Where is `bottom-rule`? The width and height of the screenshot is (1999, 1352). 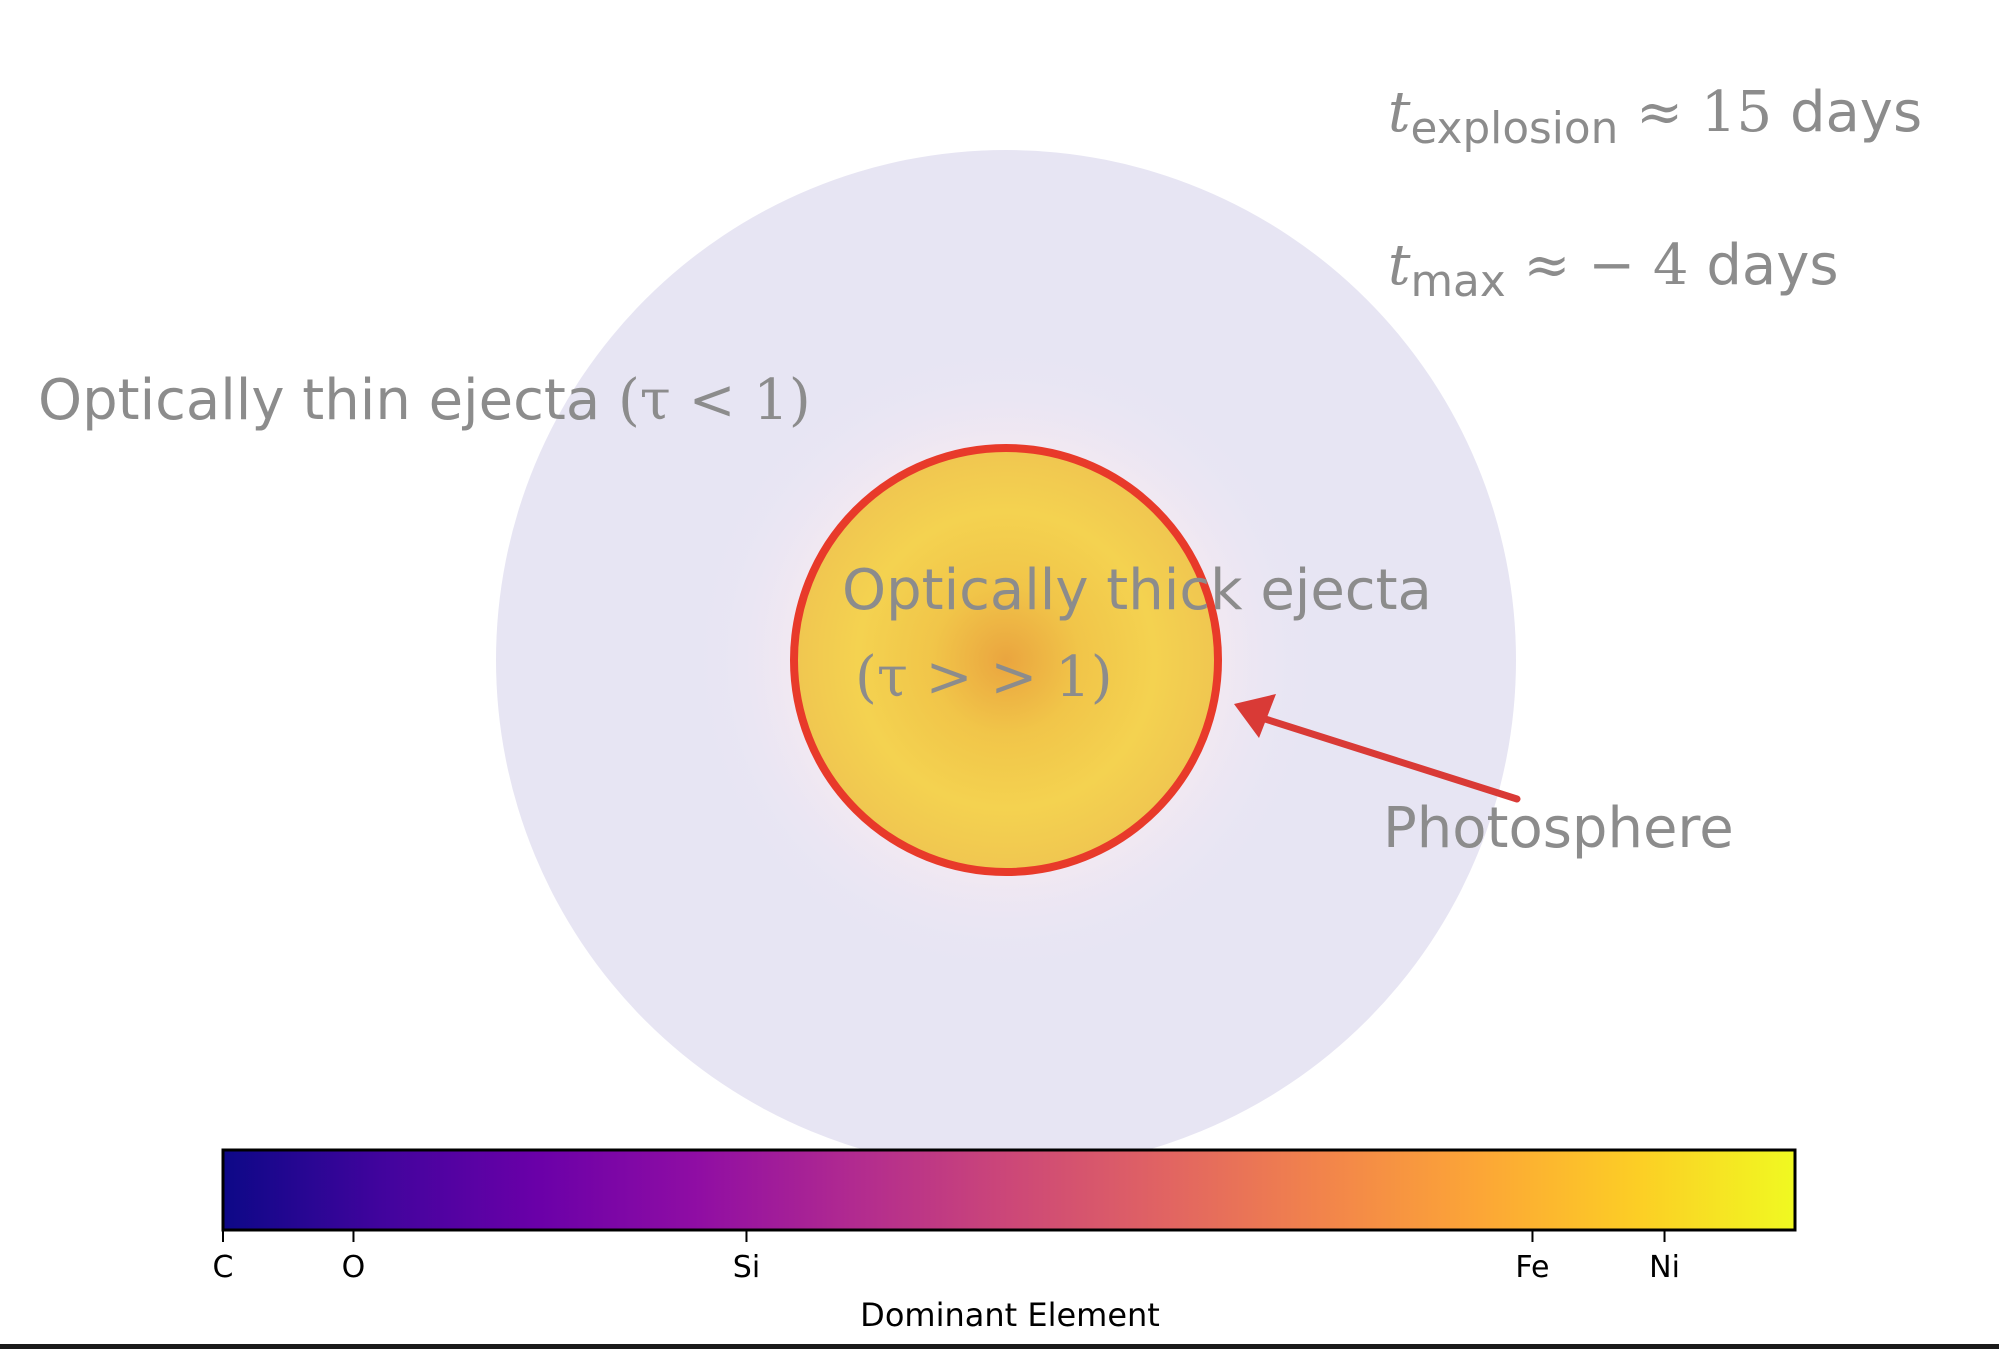 bottom-rule is located at coordinates (999, 1346).